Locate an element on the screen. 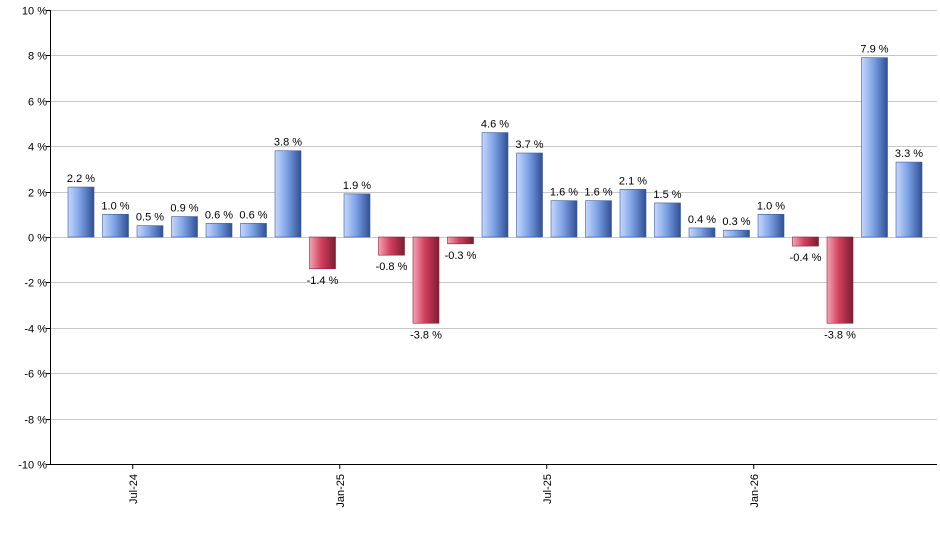 This screenshot has width=940, height=550. y-tick-label: -6 % is located at coordinates (35, 375).